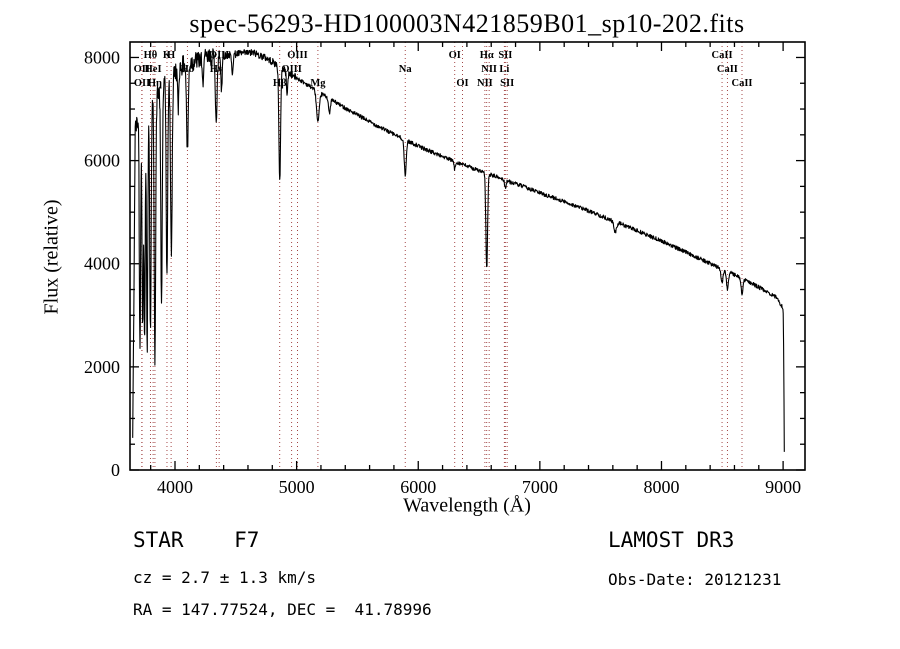 The width and height of the screenshot is (900, 649). I want to click on spectral-line-label: Hγ, so click(216, 69).